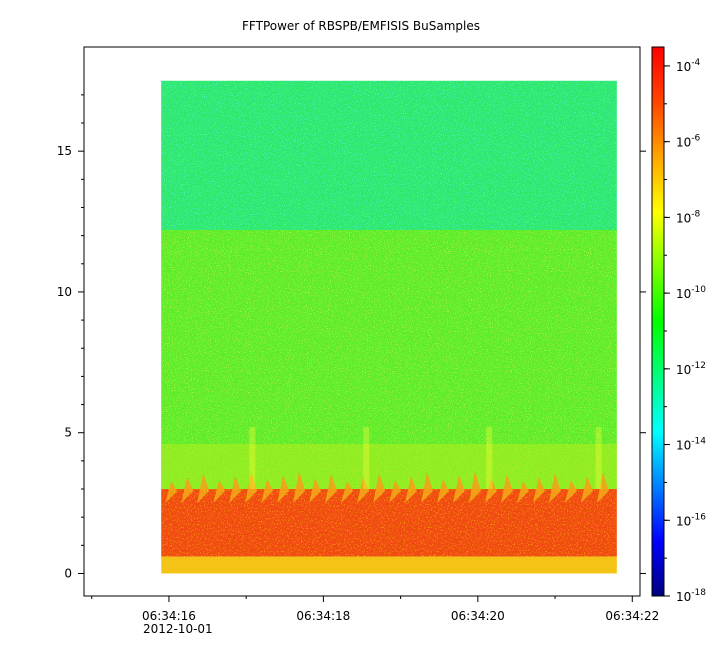 This screenshot has width=724, height=656. Describe the element at coordinates (64, 292) in the screenshot. I see `y-tick-label: 10` at that location.